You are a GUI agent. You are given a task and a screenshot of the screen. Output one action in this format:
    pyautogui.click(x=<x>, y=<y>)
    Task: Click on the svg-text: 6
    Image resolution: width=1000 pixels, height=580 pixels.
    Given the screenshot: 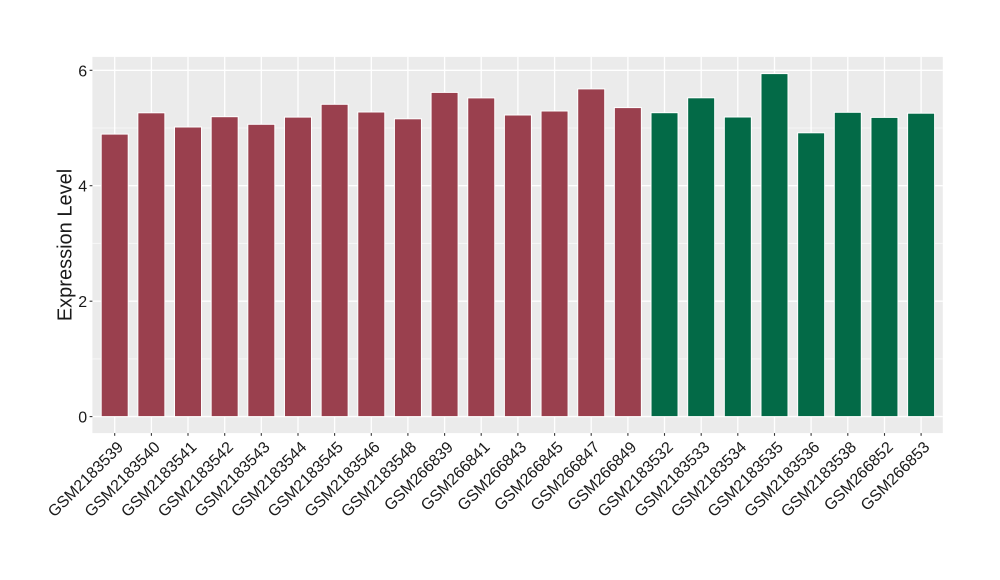 What is the action you would take?
    pyautogui.click(x=82, y=71)
    